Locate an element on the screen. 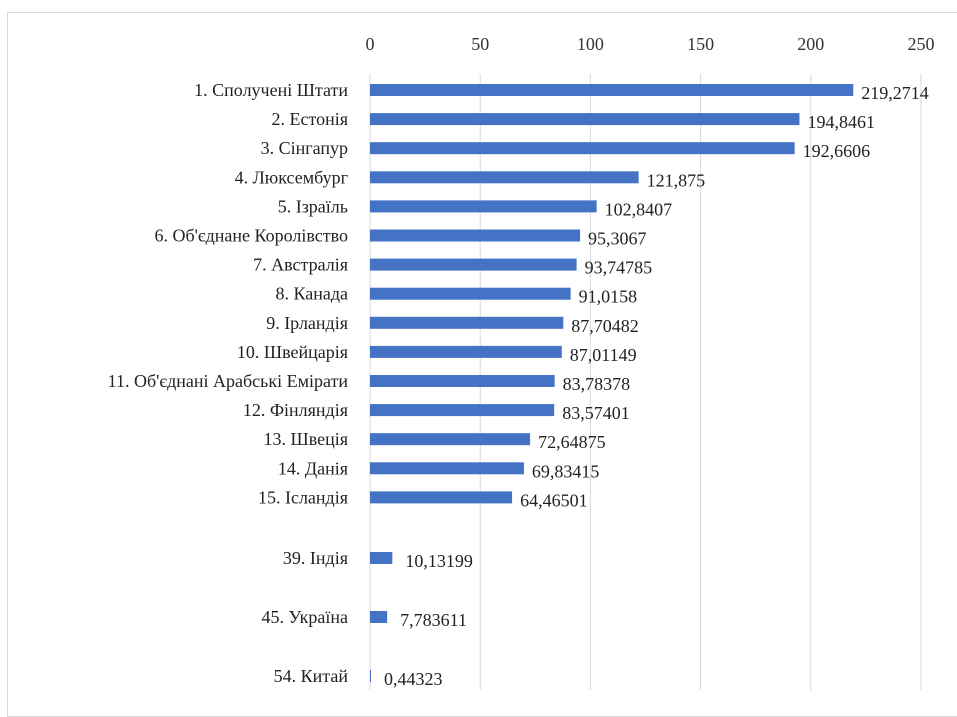  category-label: 39. Індія is located at coordinates (315, 558).